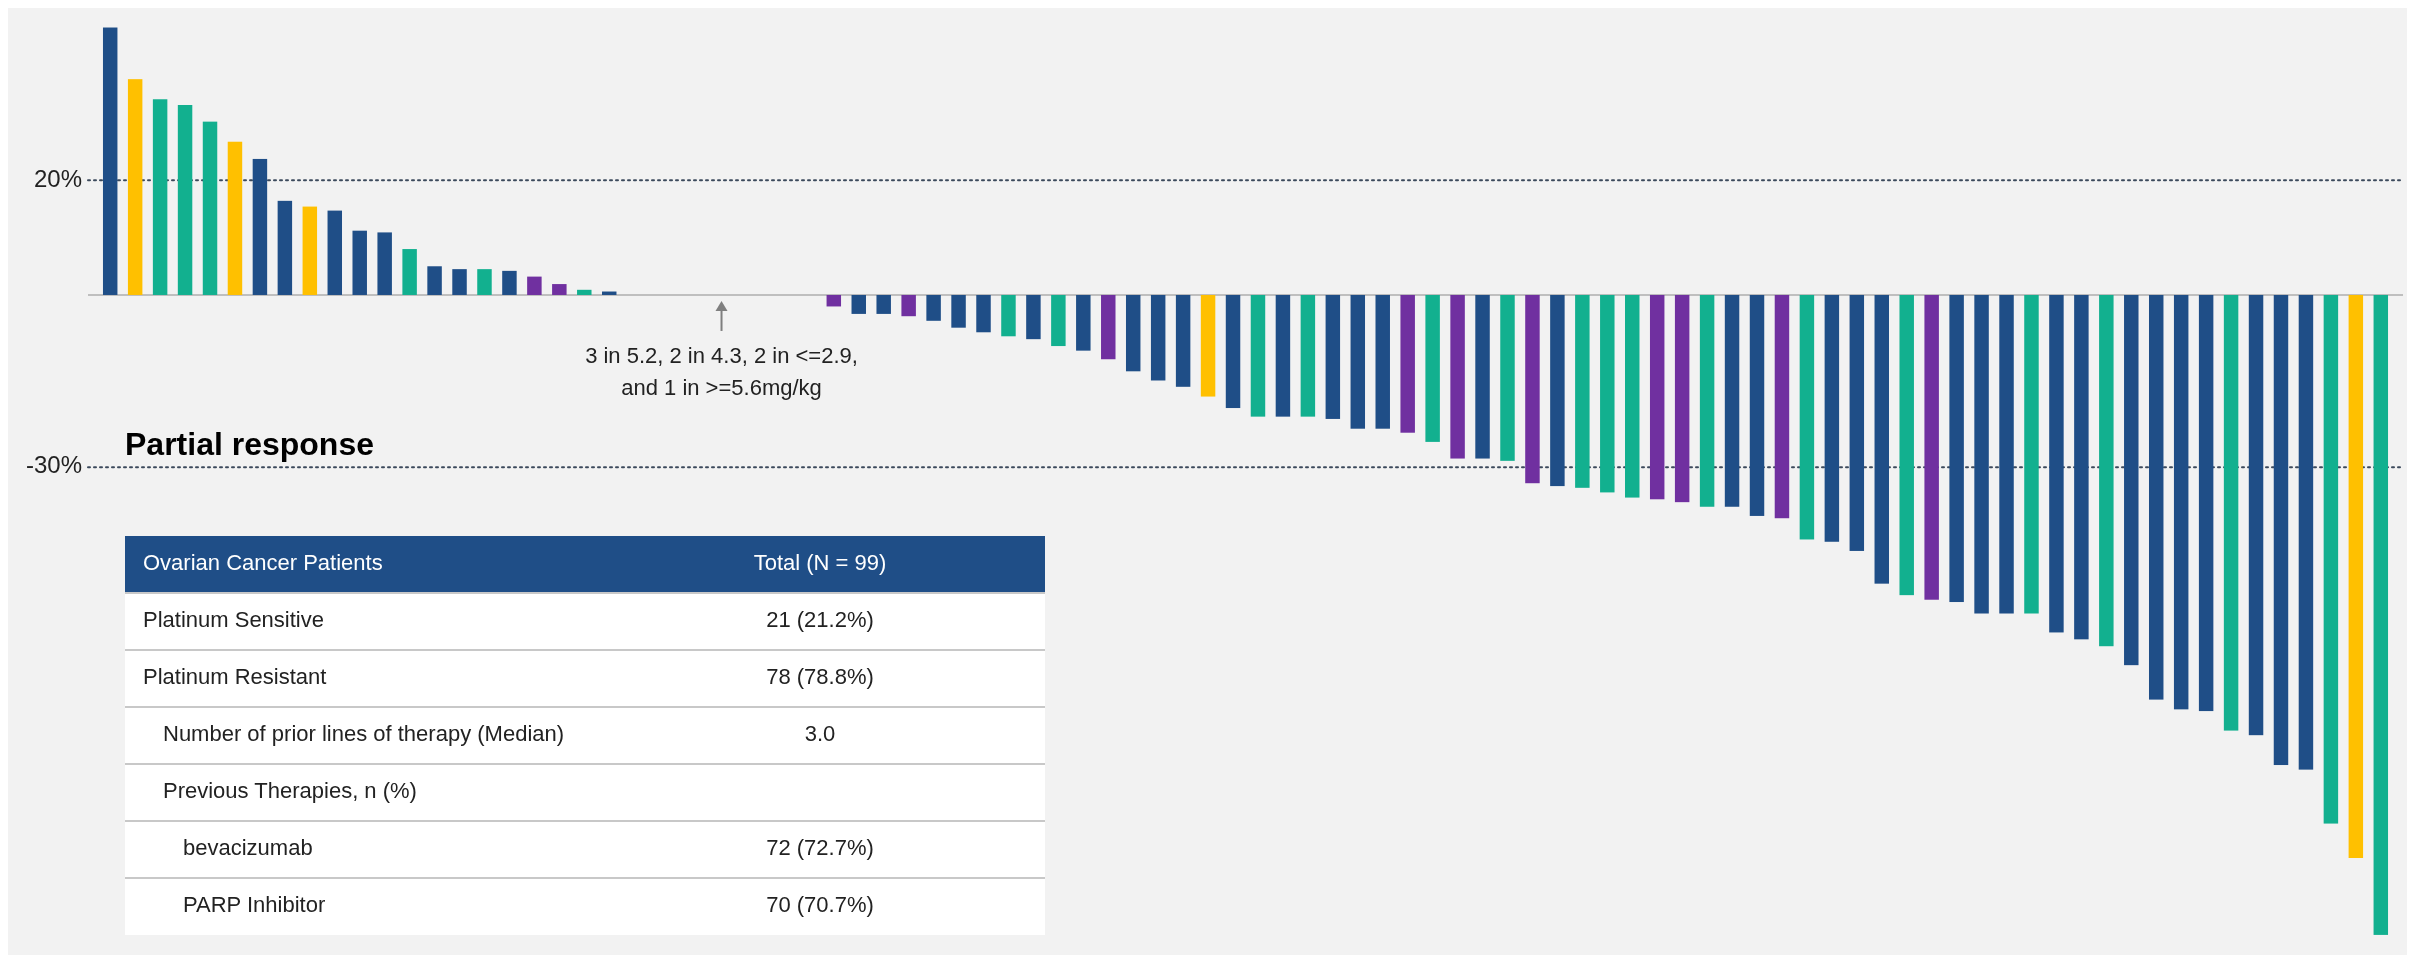 This screenshot has height=963, width=2415. Describe the element at coordinates (290, 791) in the screenshot. I see `annotation: Previous Therapies, n (%)` at that location.